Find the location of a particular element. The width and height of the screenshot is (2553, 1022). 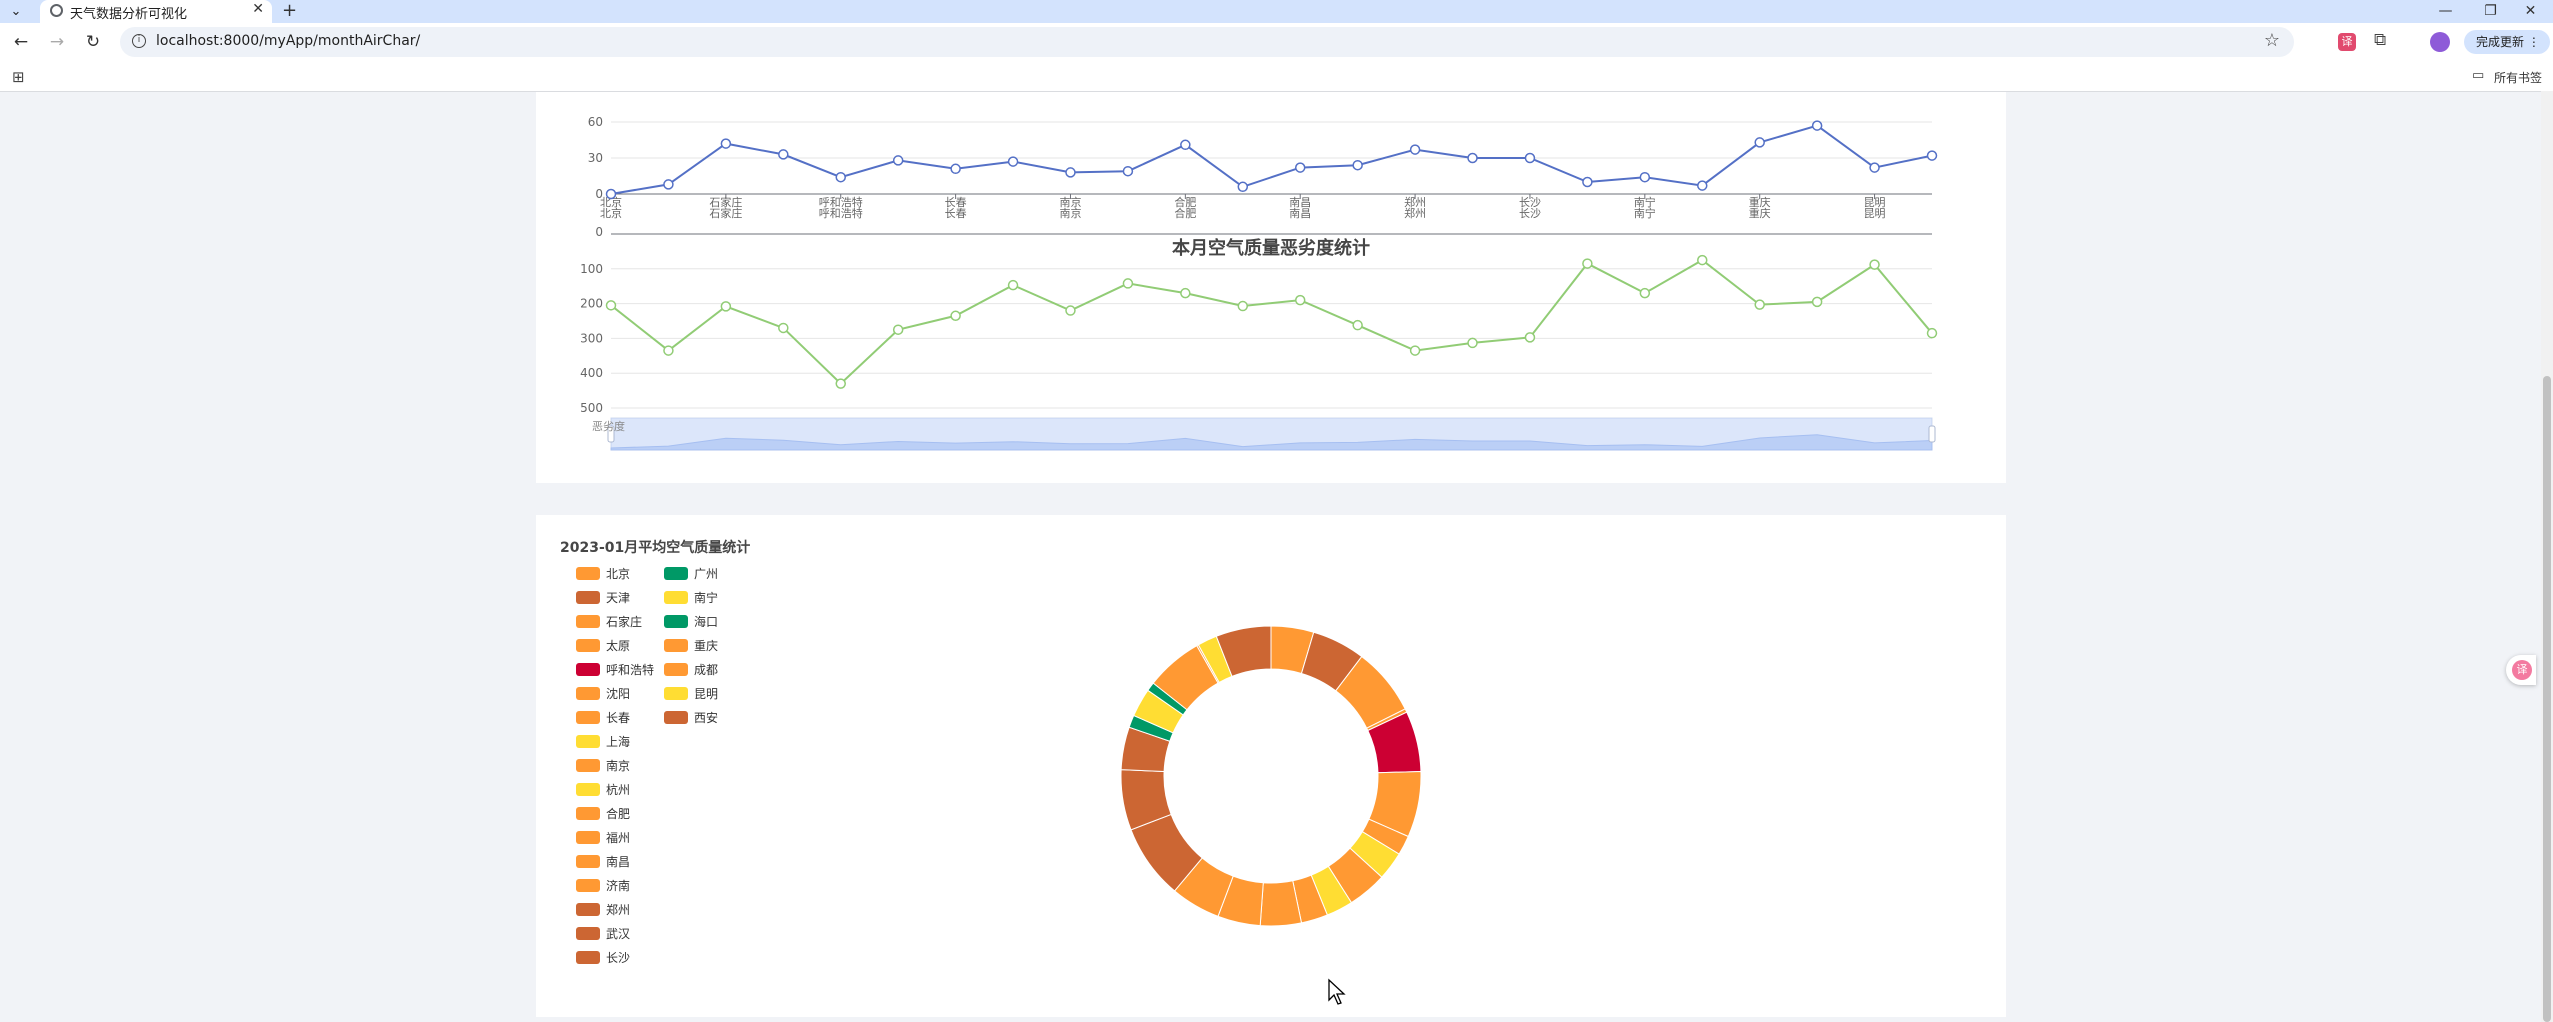

legend-label: 重庆 is located at coordinates (706, 646).